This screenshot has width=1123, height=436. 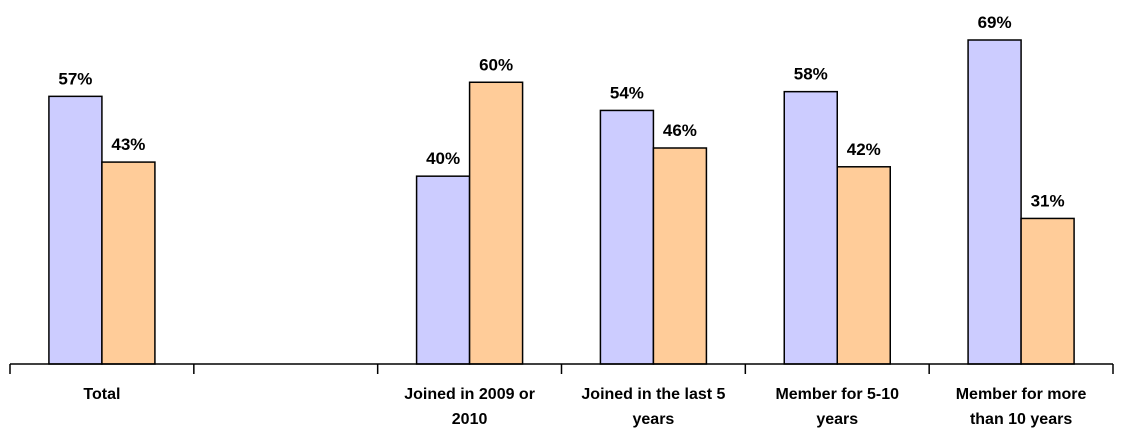 What do you see at coordinates (1021, 419) in the screenshot?
I see `category-label-5-line-1: than 10 years` at bounding box center [1021, 419].